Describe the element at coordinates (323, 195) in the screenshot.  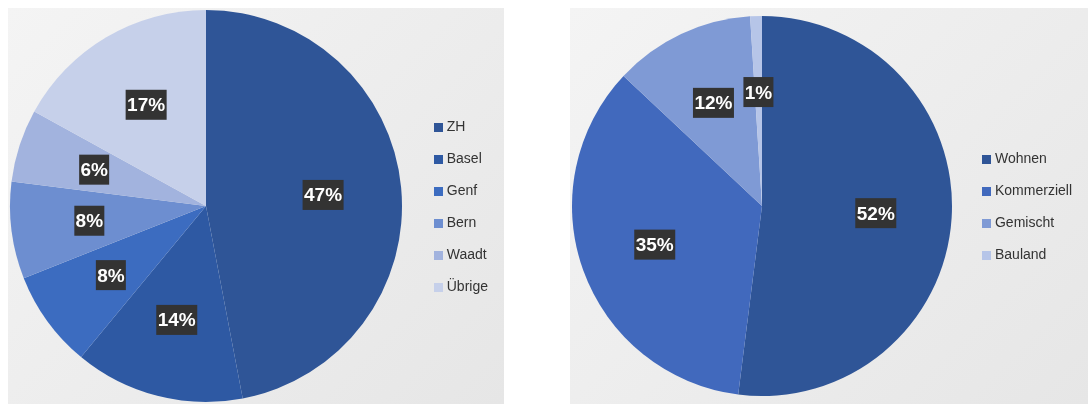
I see `data-label: 47%` at that location.